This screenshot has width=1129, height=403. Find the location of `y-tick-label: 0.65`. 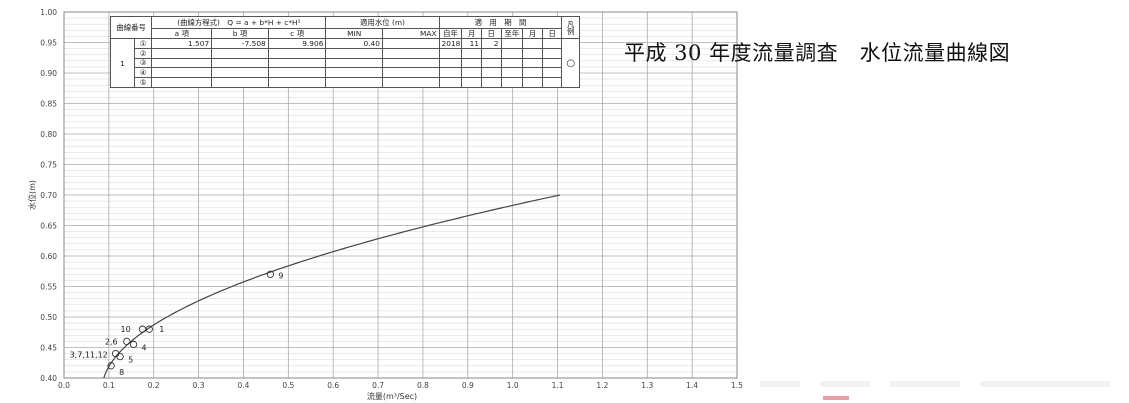

y-tick-label: 0.65 is located at coordinates (48, 226).